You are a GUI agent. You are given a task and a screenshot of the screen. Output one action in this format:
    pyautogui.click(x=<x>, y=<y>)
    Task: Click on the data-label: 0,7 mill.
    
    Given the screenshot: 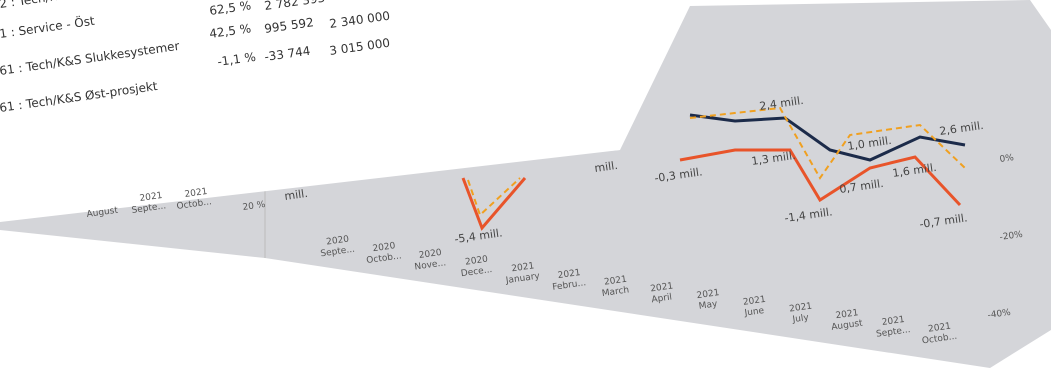 What is the action you would take?
    pyautogui.click(x=862, y=186)
    